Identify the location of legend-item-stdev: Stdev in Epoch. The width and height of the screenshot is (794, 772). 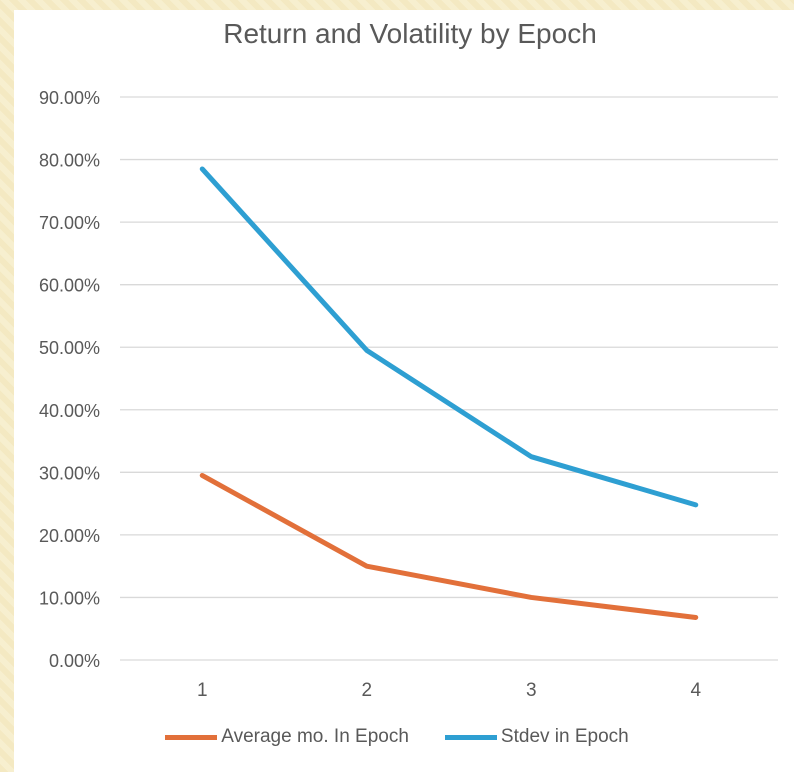
(536, 737).